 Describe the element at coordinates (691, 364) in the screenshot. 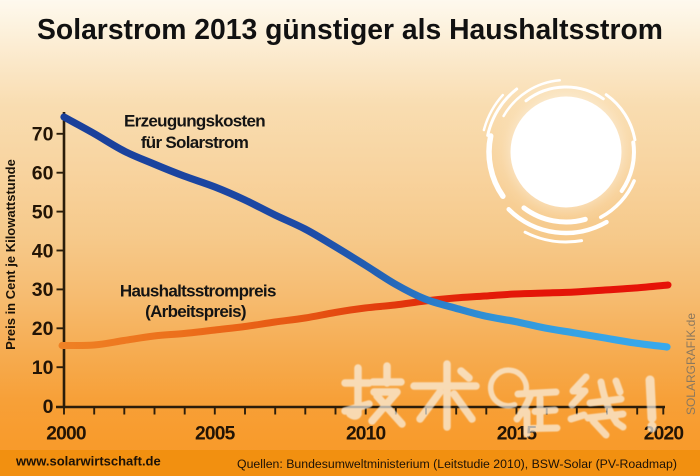

I see `svg-text: SOLARGRAFIK.de` at that location.